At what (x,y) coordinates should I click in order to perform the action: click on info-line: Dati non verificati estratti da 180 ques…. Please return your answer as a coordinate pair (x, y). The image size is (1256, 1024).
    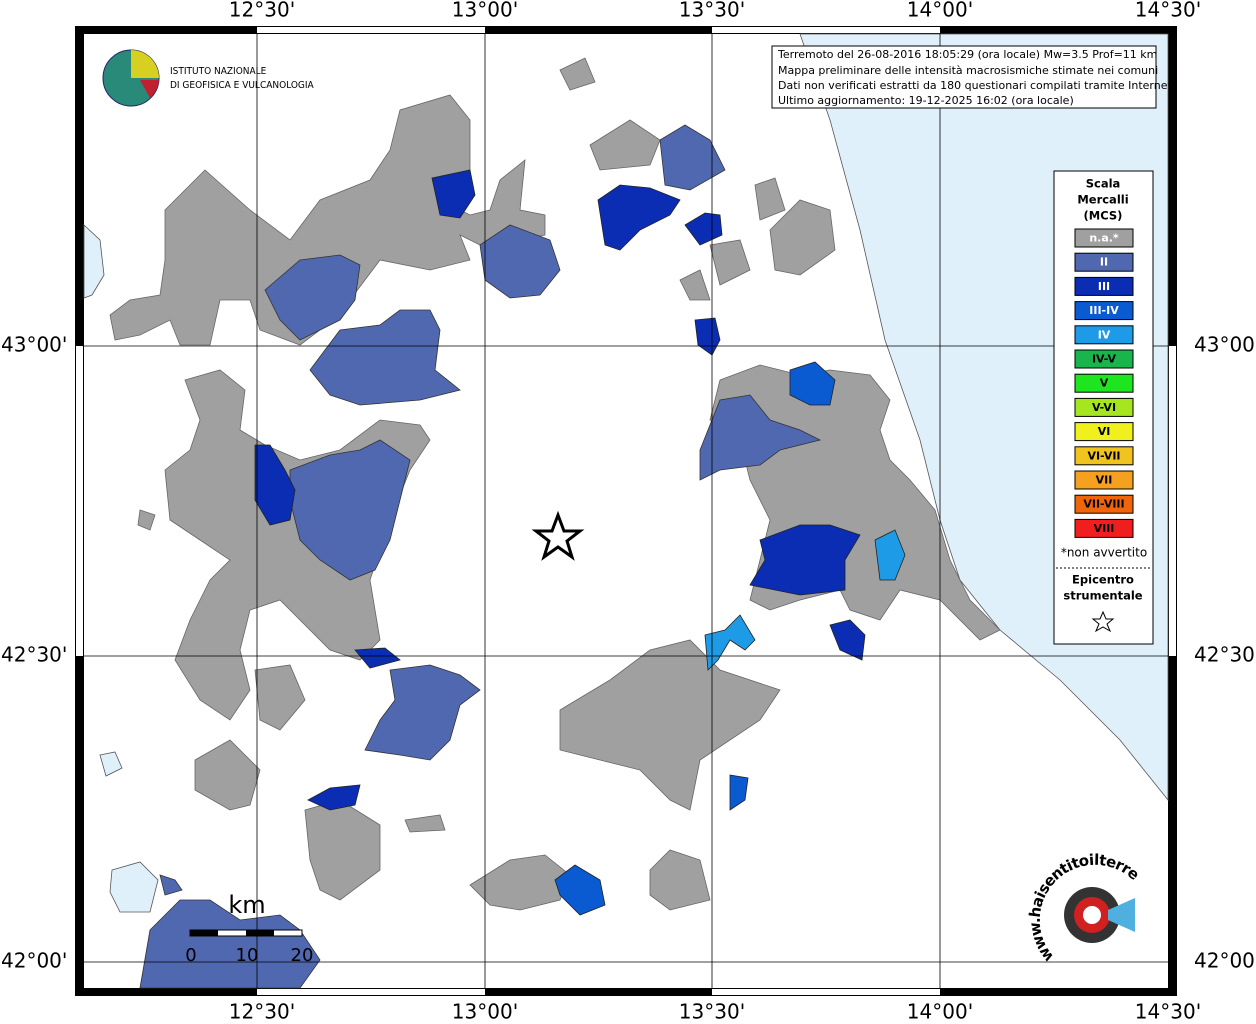
    Looking at the image, I should click on (976, 85).